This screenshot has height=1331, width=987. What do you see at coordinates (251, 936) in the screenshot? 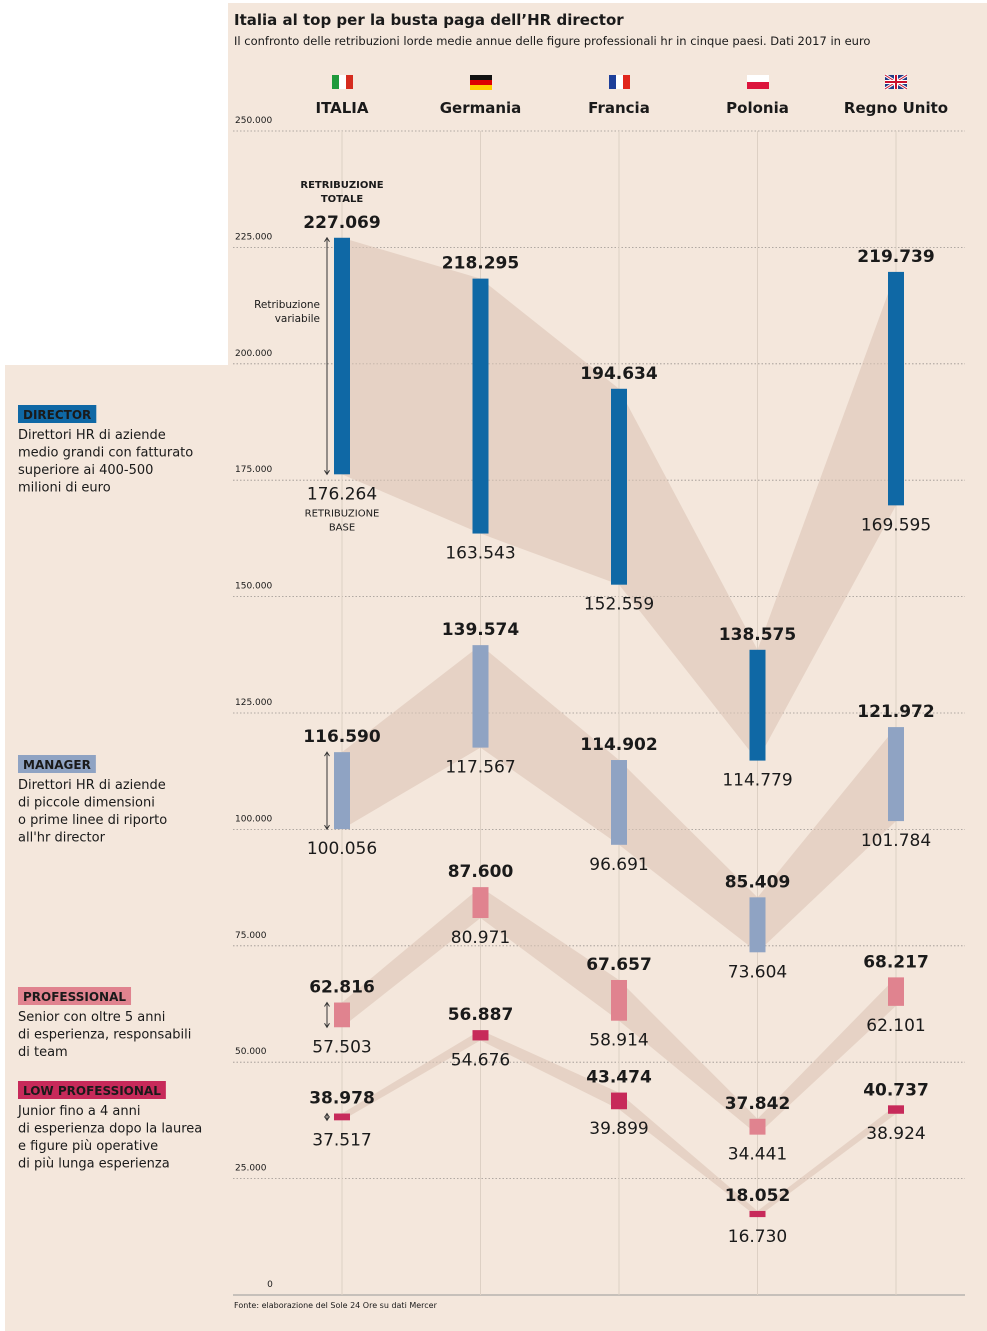
I see `y-tick-label: 75.000` at bounding box center [251, 936].